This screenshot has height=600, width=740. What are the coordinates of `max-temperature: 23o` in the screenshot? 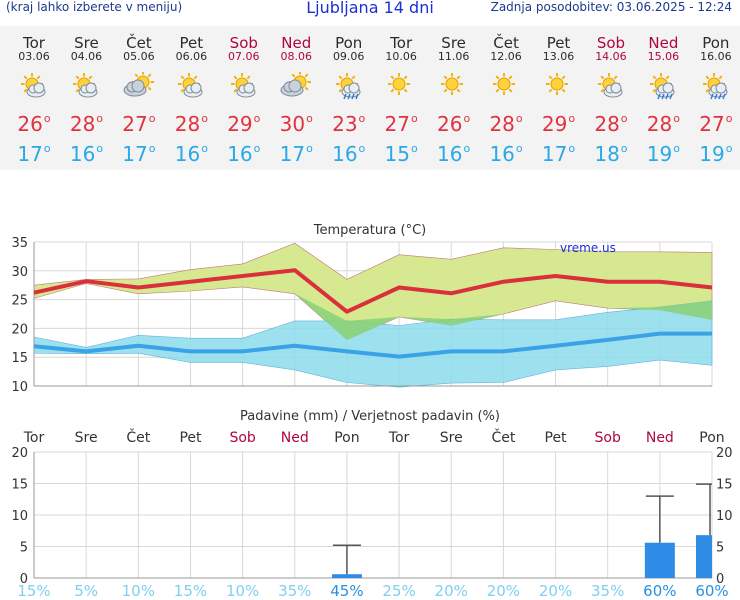 It's located at (349, 124).